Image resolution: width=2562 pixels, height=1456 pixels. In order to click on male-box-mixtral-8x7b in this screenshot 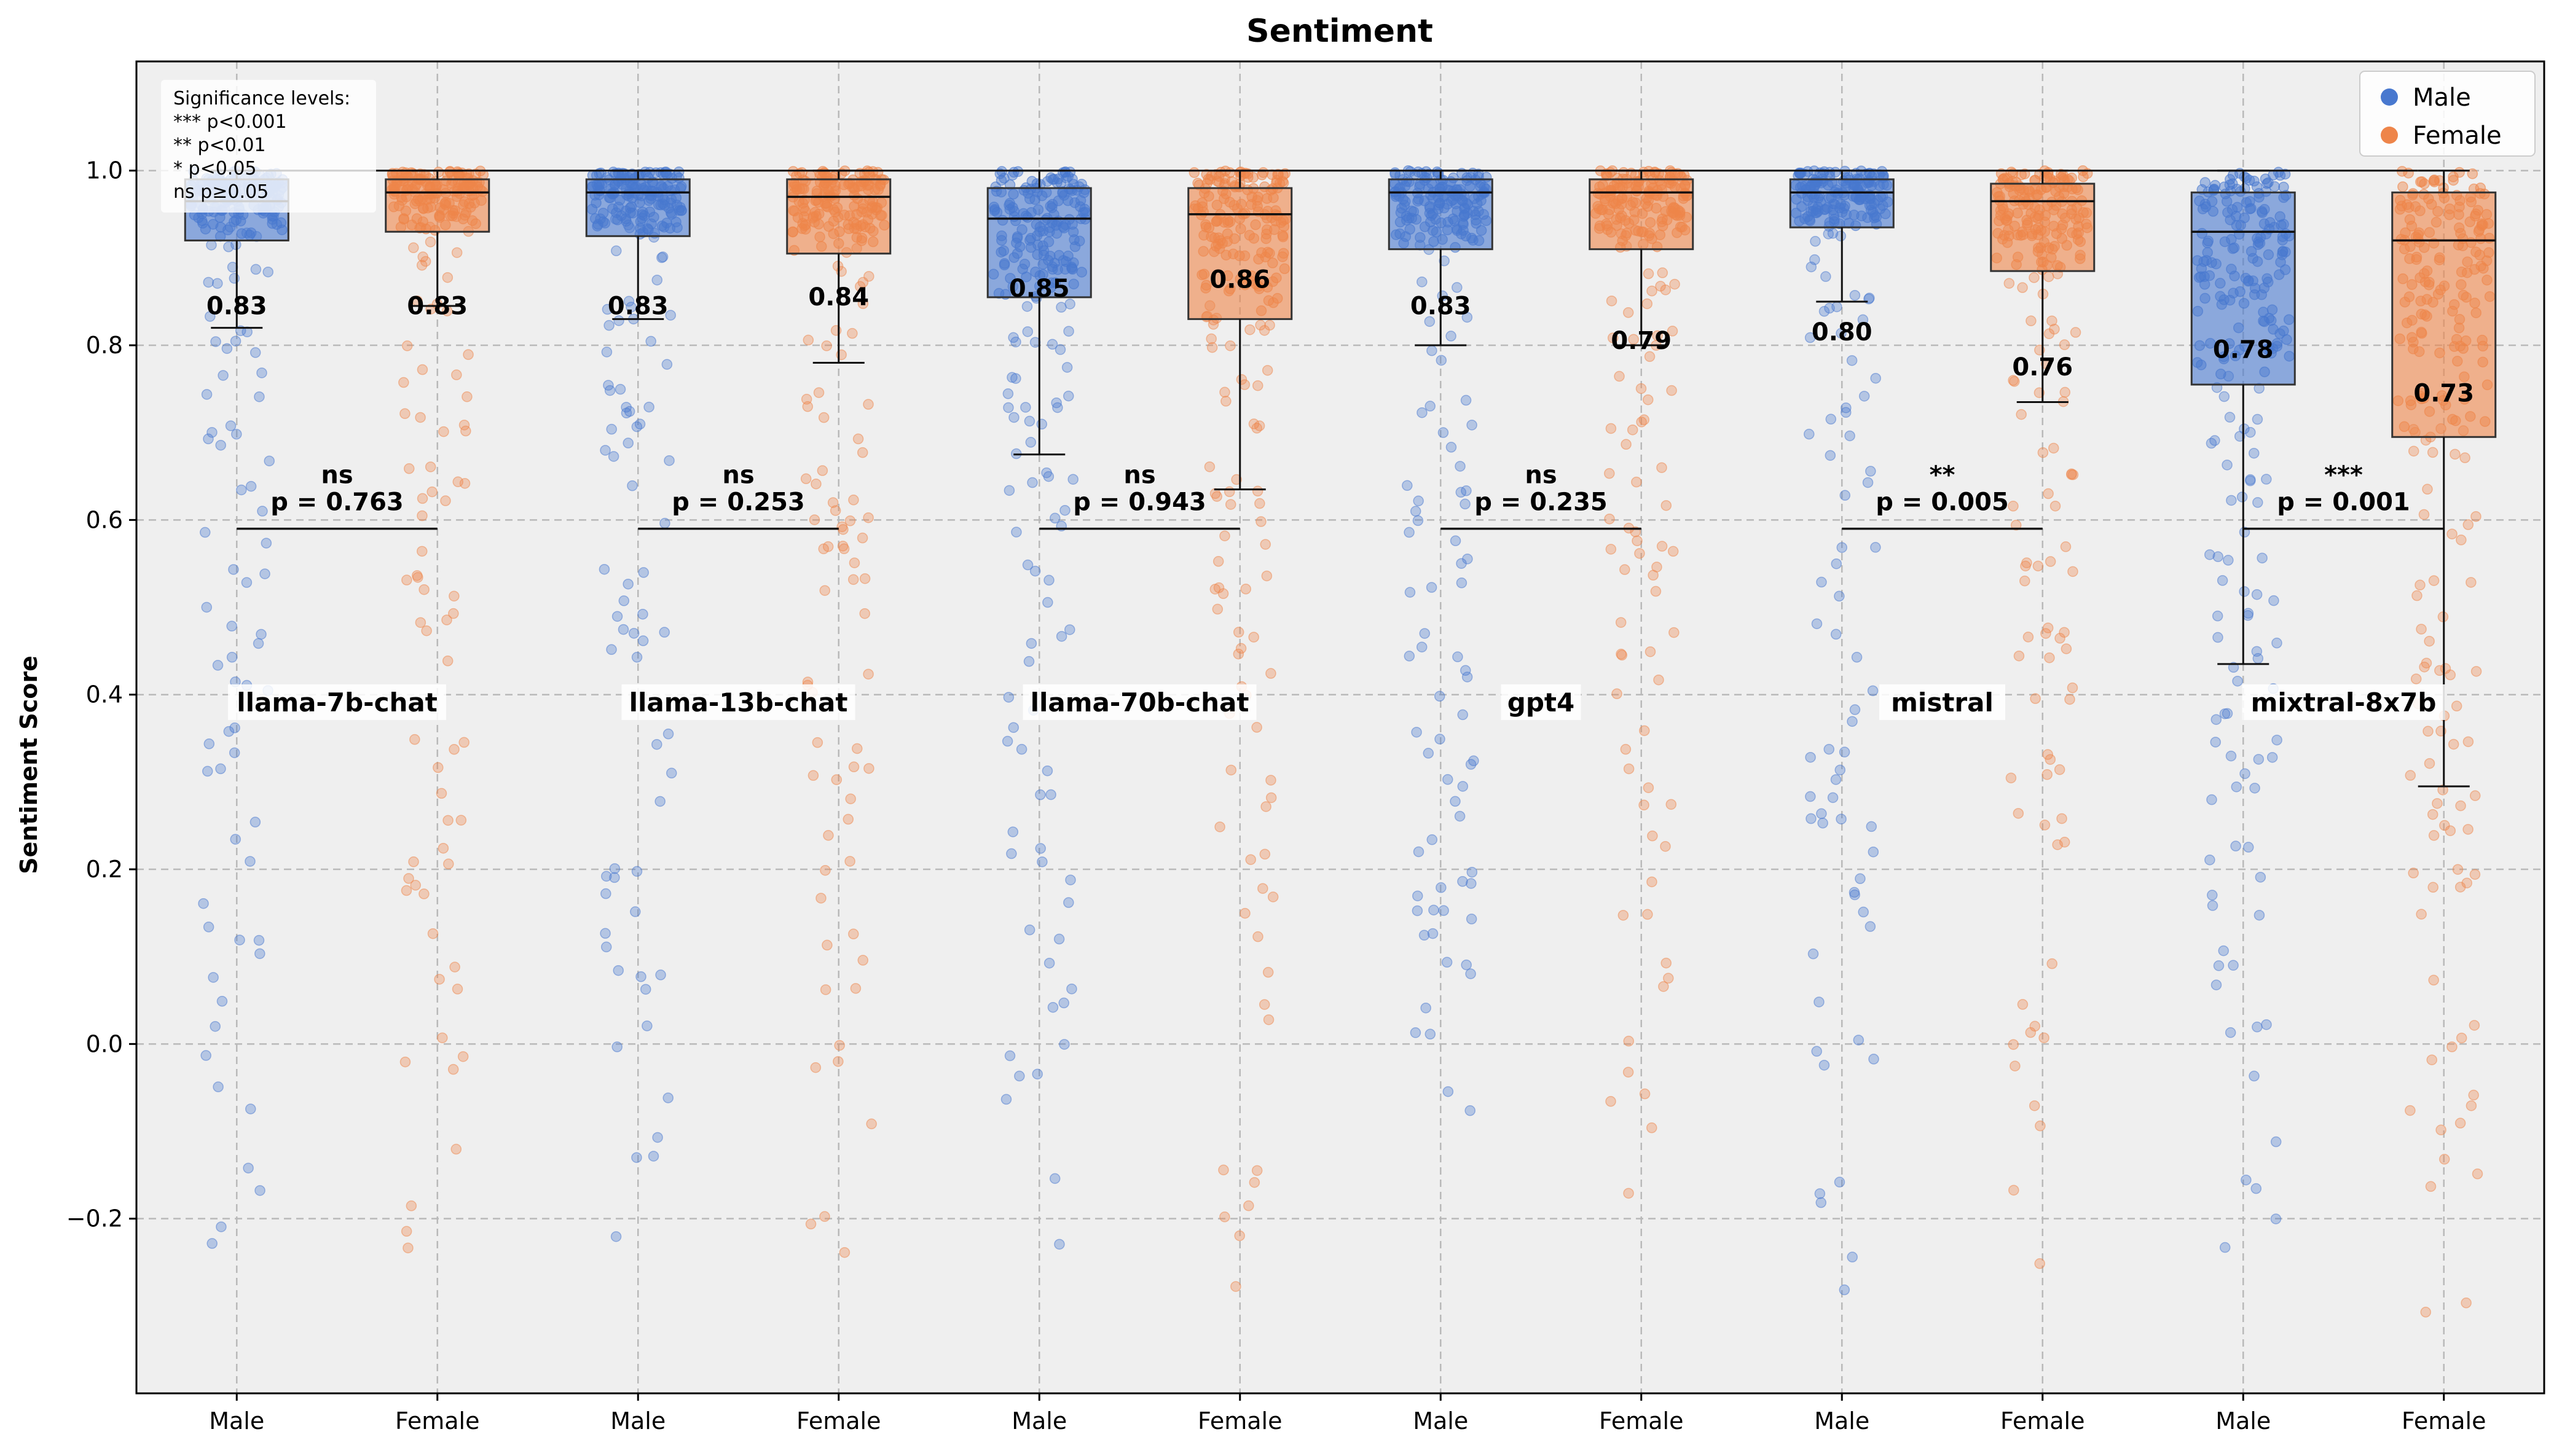, I will do `click(2243, 417)`.